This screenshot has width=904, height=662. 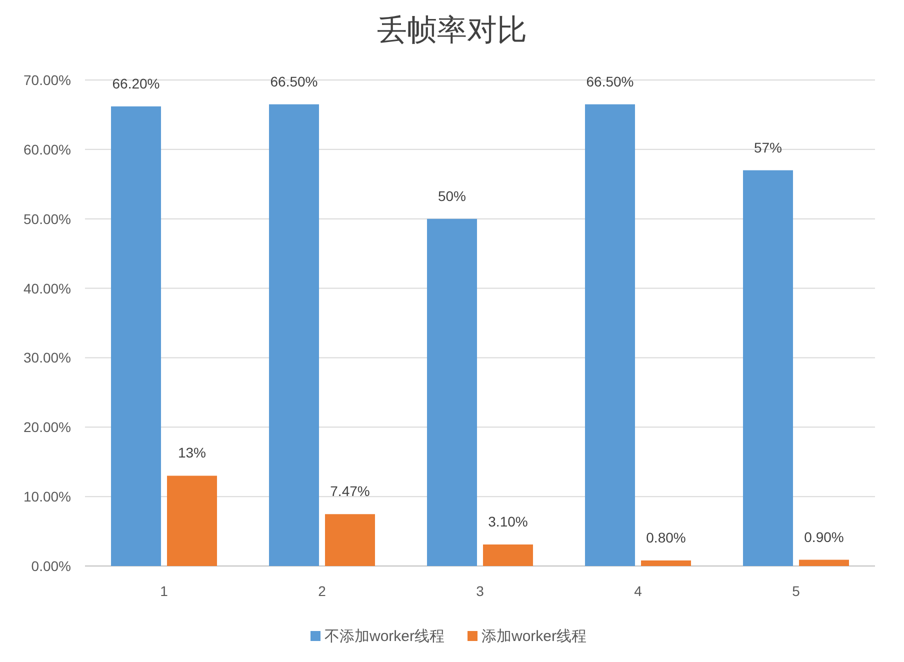 I want to click on legend-label: 添加worker线程, so click(x=534, y=636).